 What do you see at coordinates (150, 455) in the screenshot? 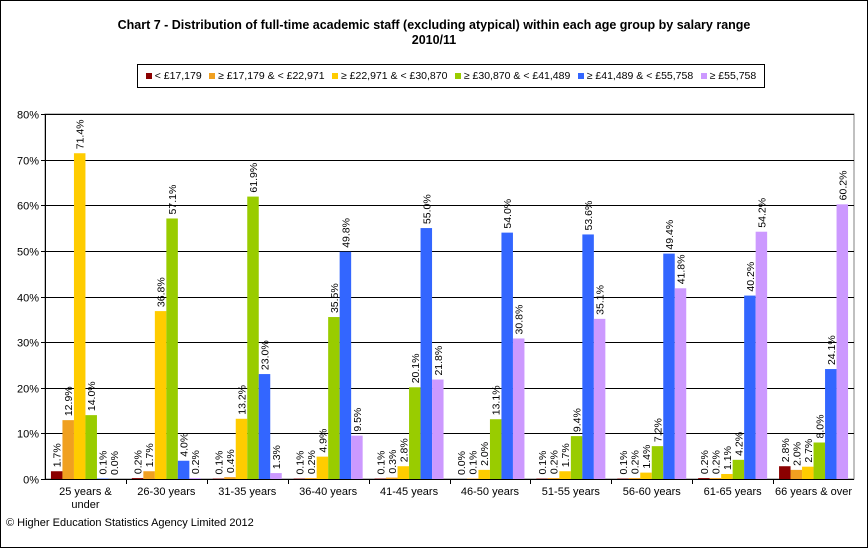
I see `data-label: 1.7%` at bounding box center [150, 455].